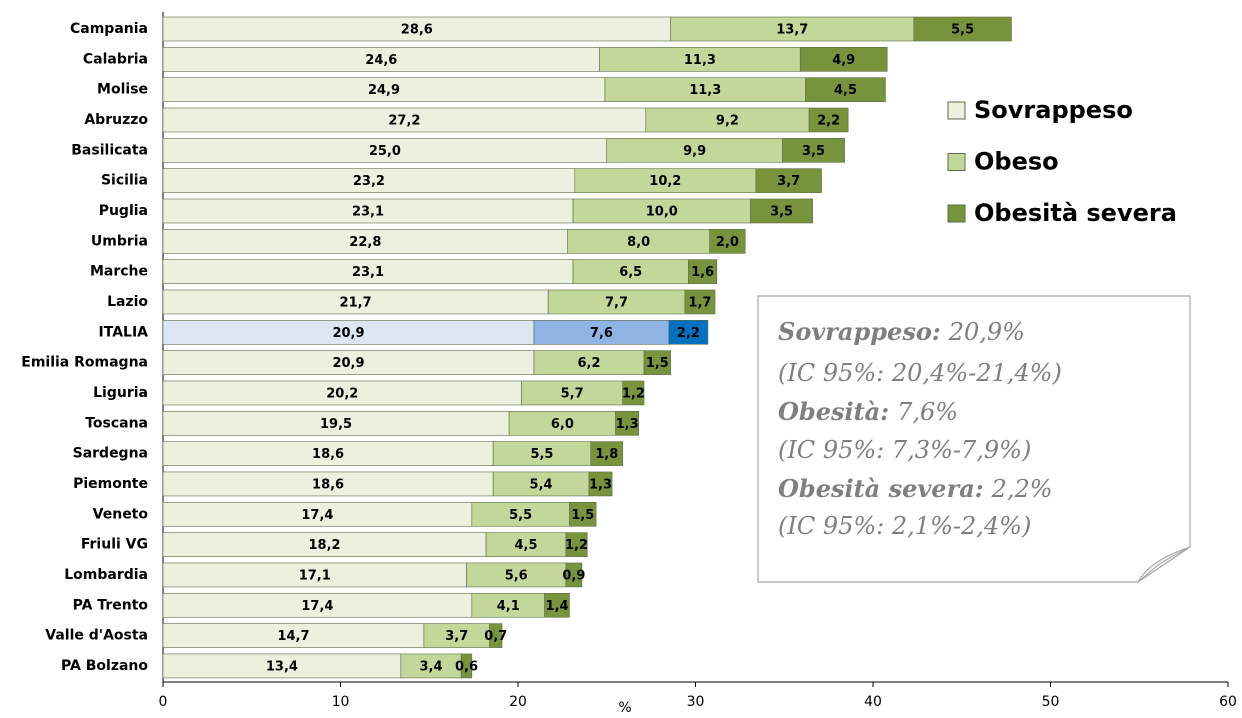  I want to click on annotation-text: 7,6%, so click(927, 412).